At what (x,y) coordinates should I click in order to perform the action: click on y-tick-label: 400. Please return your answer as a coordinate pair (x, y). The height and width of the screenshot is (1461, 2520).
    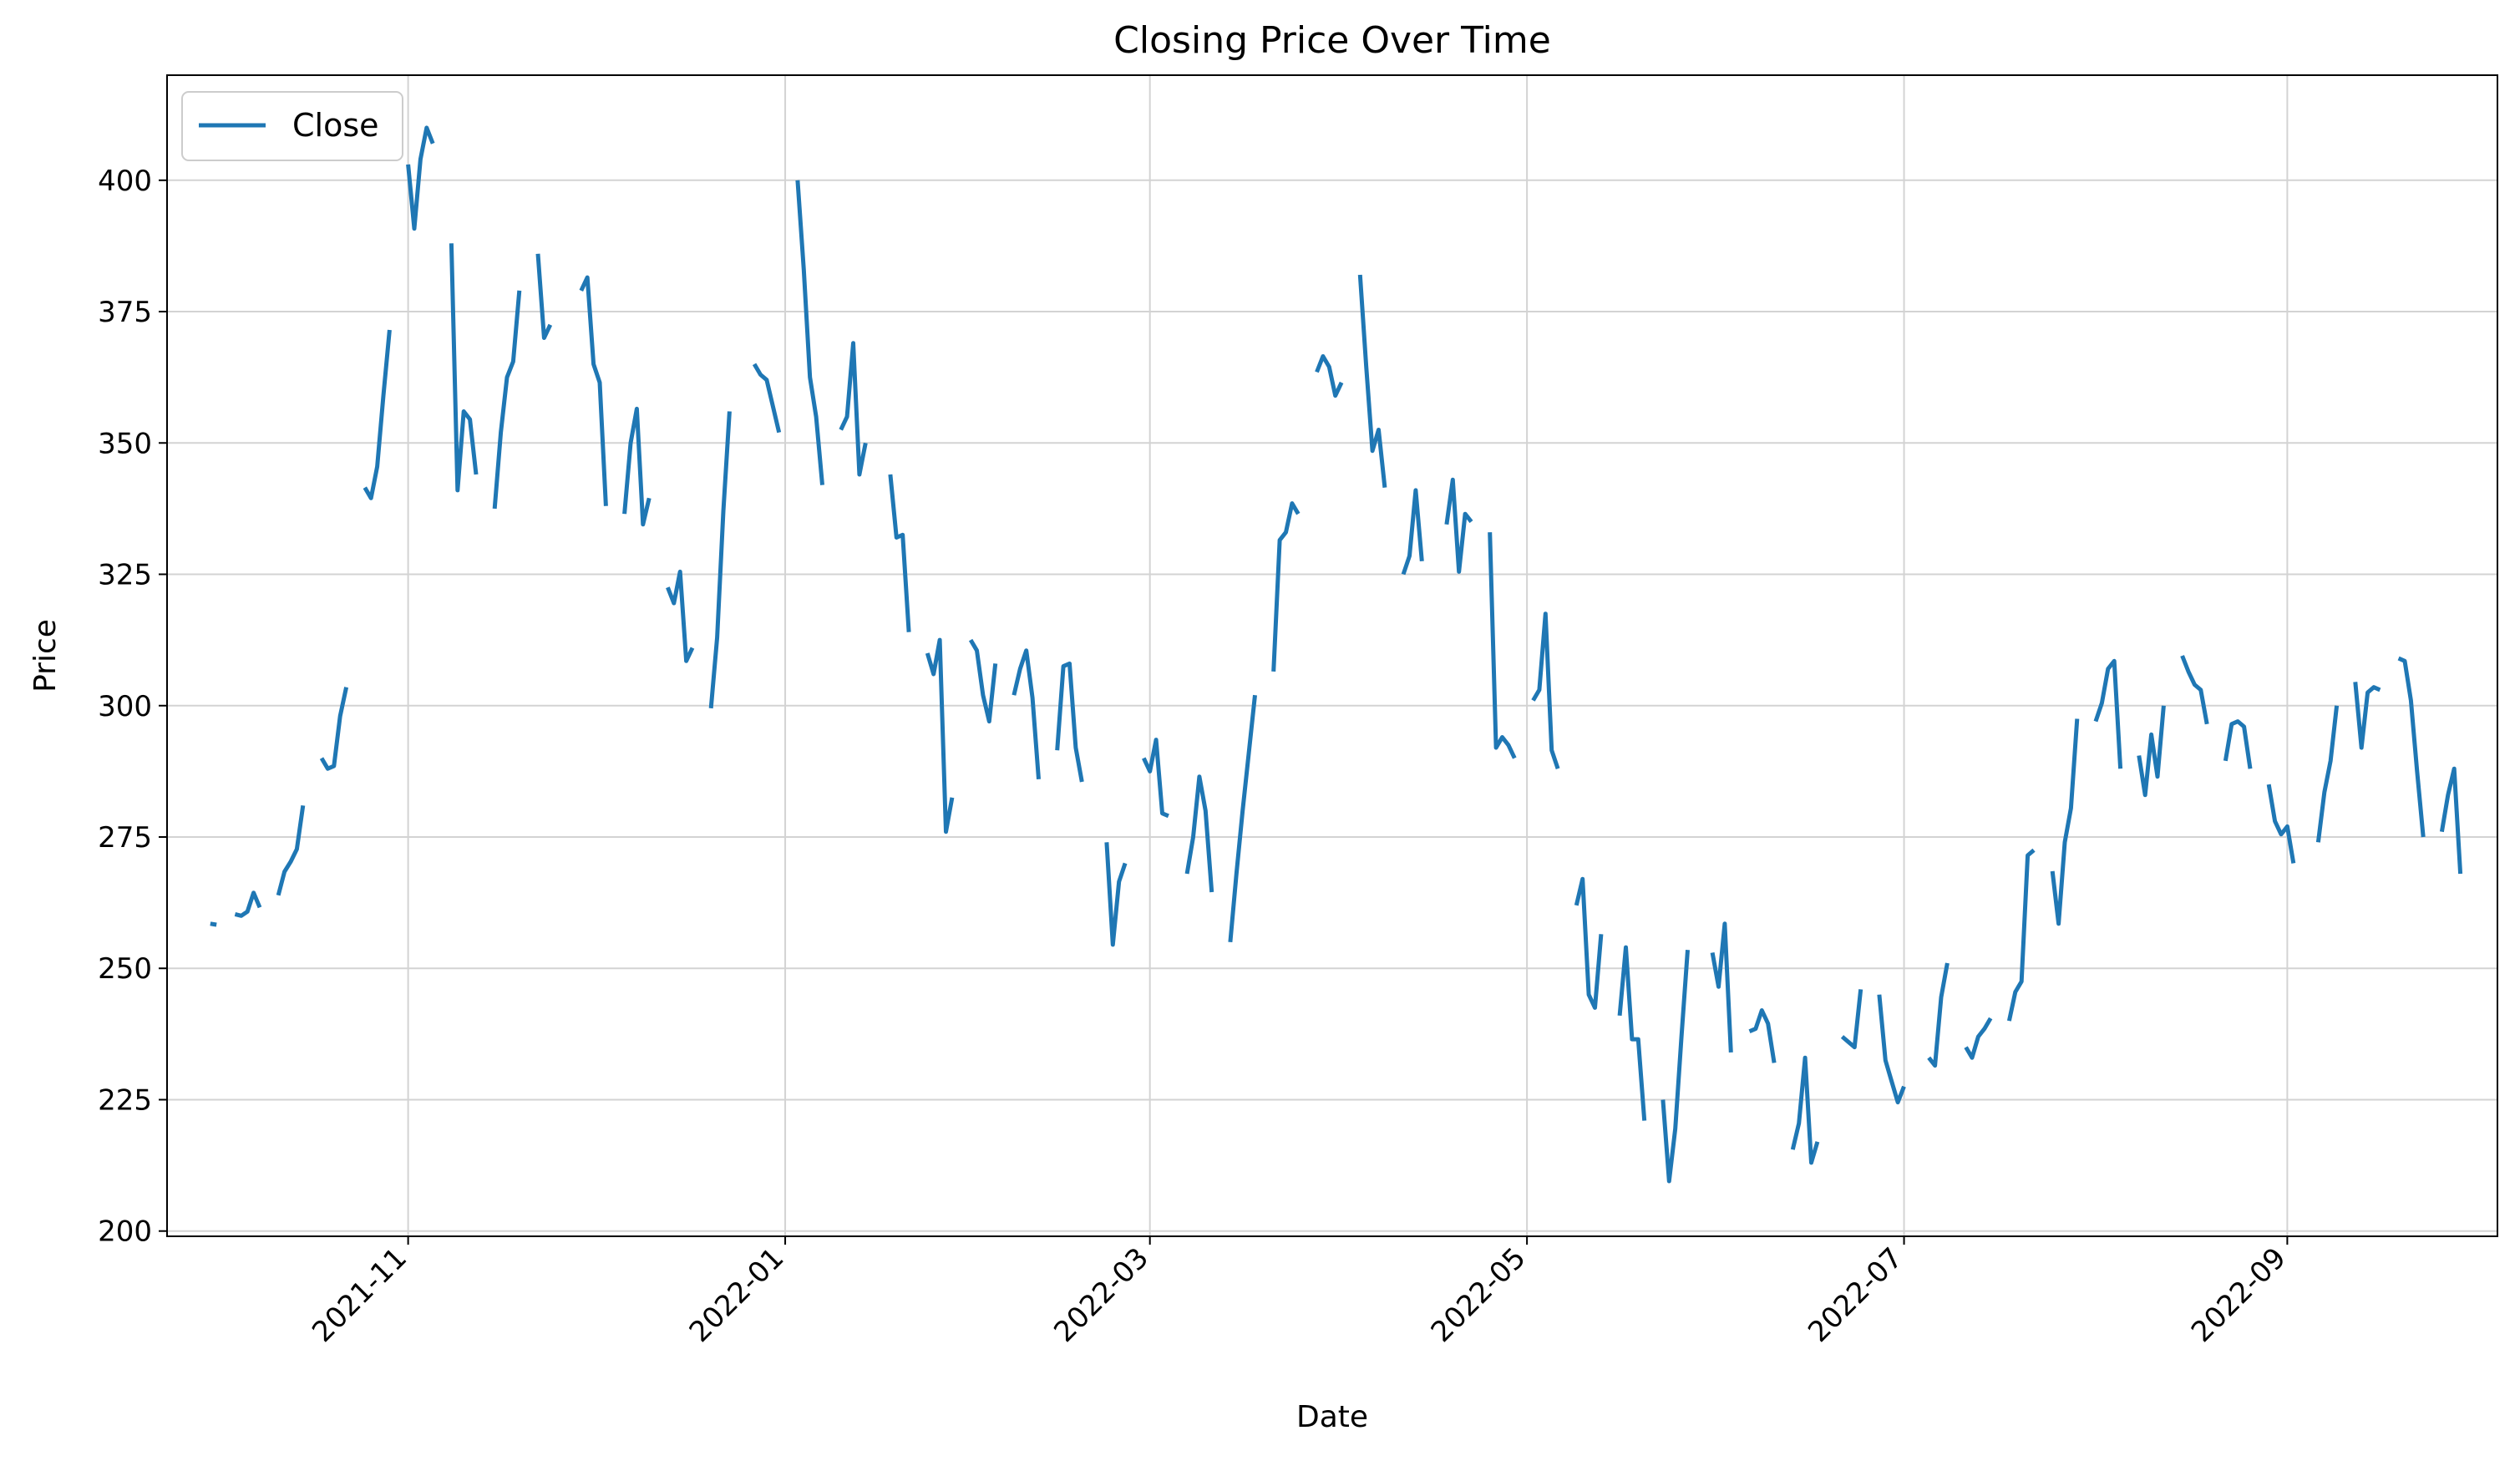
    Looking at the image, I should click on (125, 181).